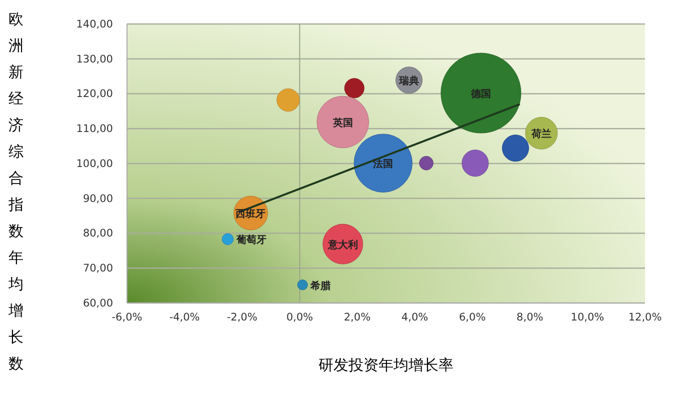  Describe the element at coordinates (409, 81) in the screenshot. I see `annotation: 瑞典` at that location.